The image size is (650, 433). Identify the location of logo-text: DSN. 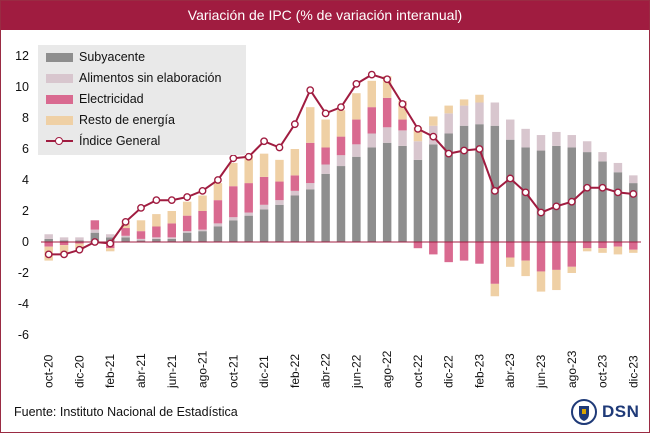
(621, 411).